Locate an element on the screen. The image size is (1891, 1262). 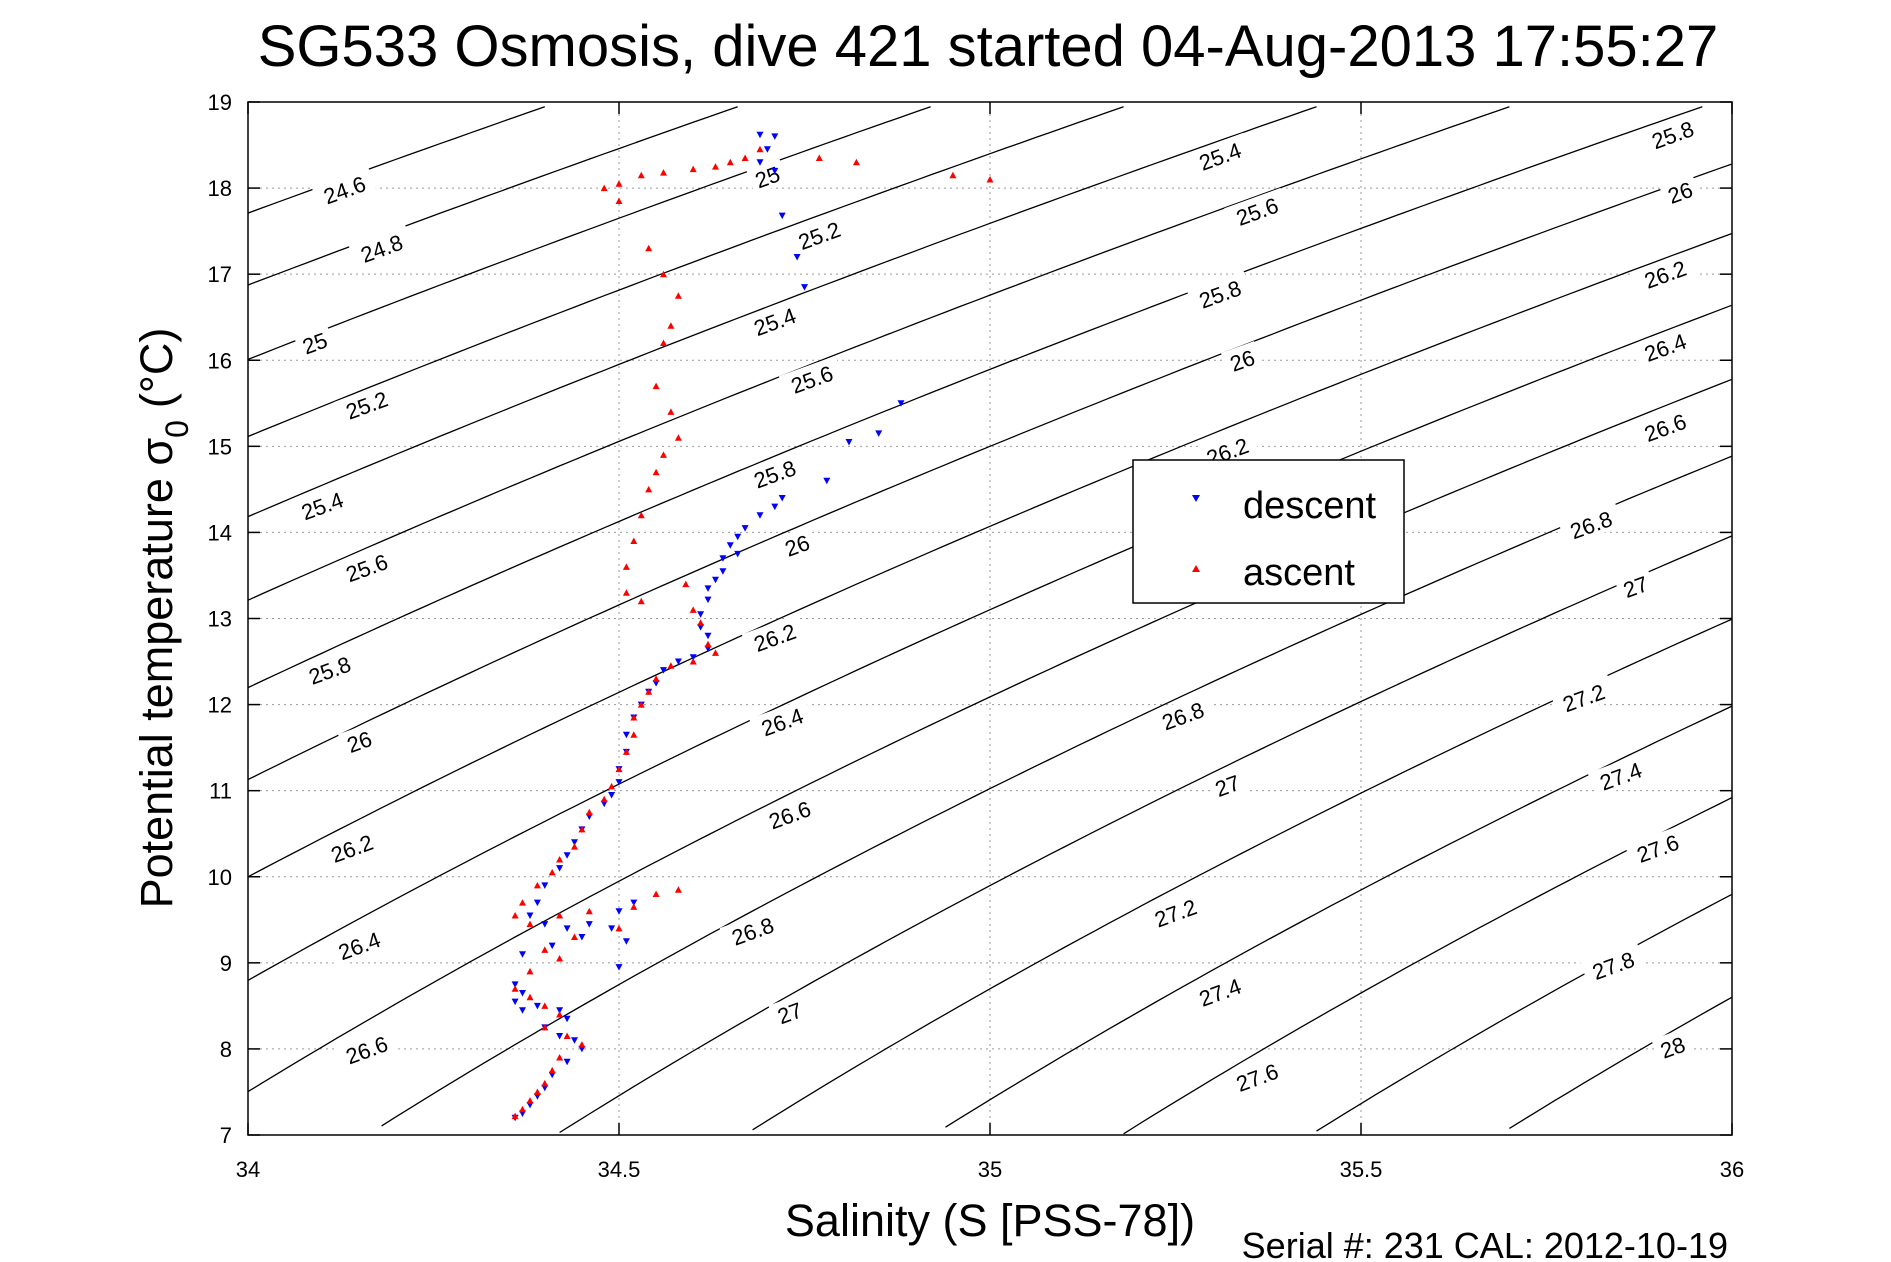
y-tick-label: 18 is located at coordinates (220, 188).